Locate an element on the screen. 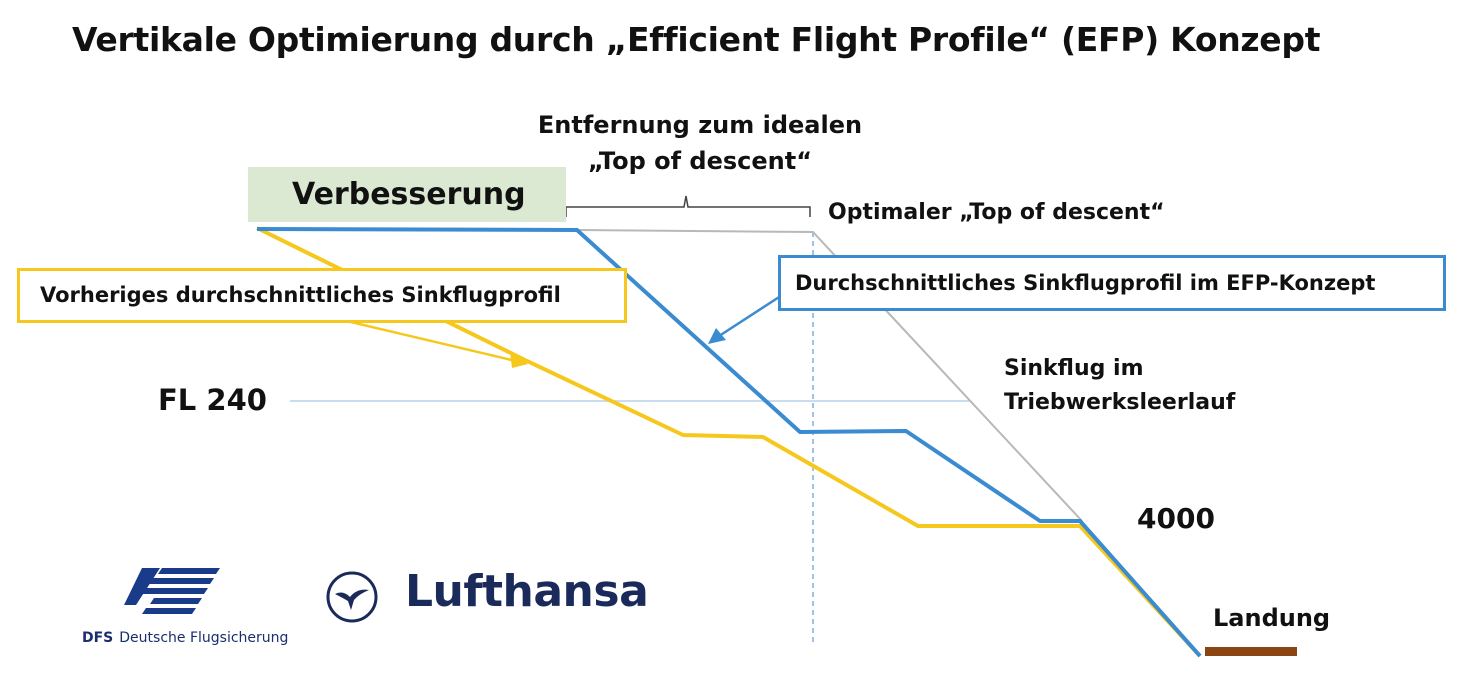 The width and height of the screenshot is (1460, 680). optimal-tod-label: Optimaler „Top of descent“ is located at coordinates (996, 212).